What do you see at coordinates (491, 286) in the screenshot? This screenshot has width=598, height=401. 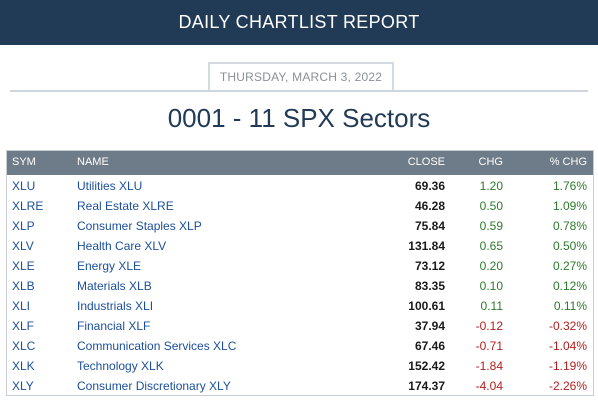 I see `row-change-value: 0.10` at bounding box center [491, 286].